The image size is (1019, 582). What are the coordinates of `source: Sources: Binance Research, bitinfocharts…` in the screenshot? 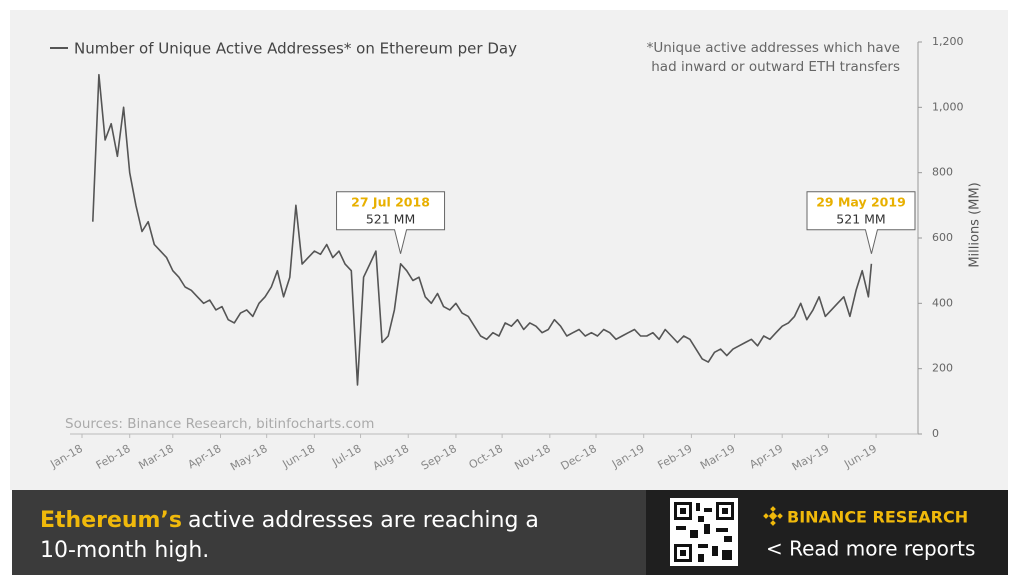 It's located at (219, 424).